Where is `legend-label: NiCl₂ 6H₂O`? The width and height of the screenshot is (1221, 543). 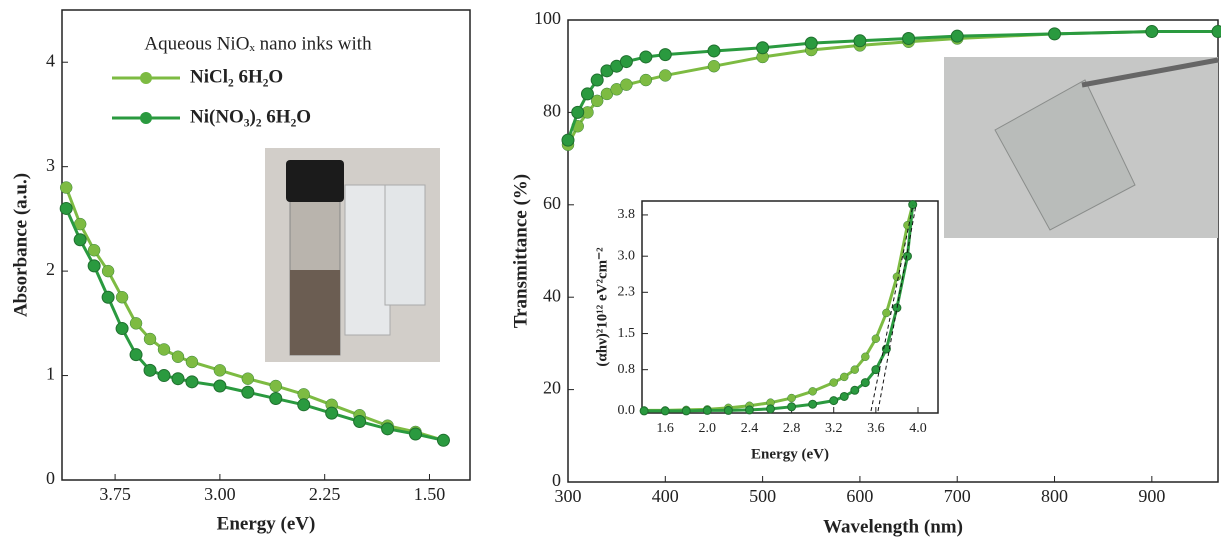
legend-label: NiCl₂ 6H₂O is located at coordinates (236, 76).